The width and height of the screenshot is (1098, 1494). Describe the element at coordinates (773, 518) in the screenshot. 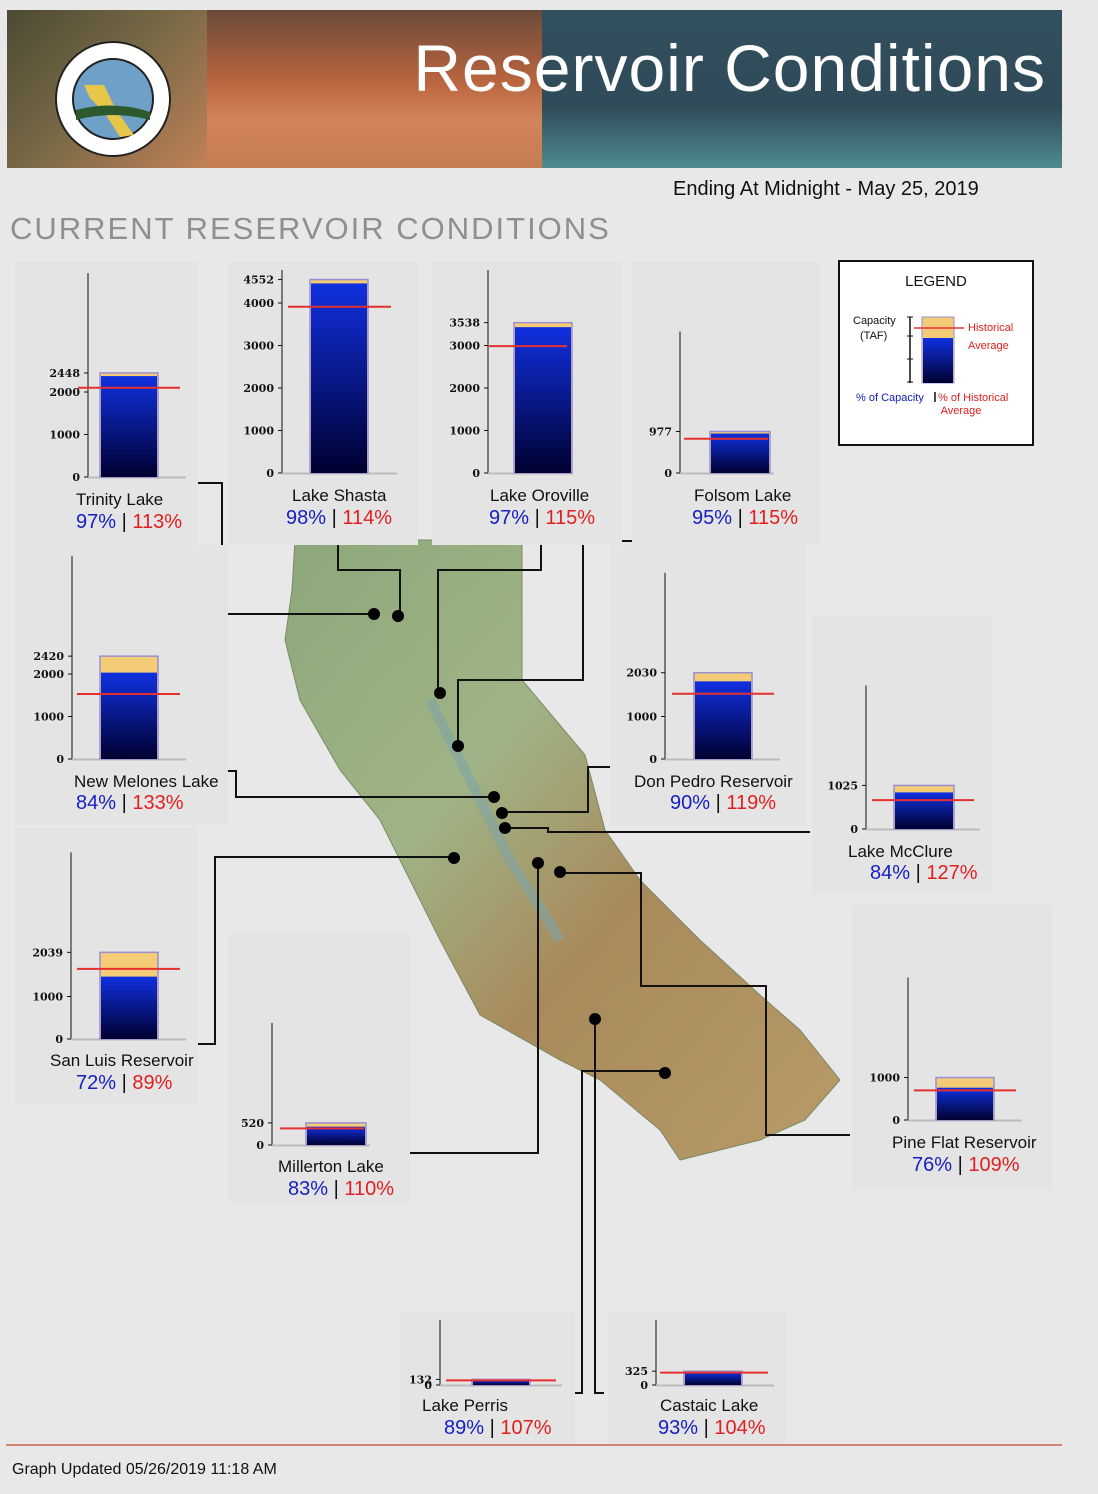

I see `pct-historical: 115%` at that location.